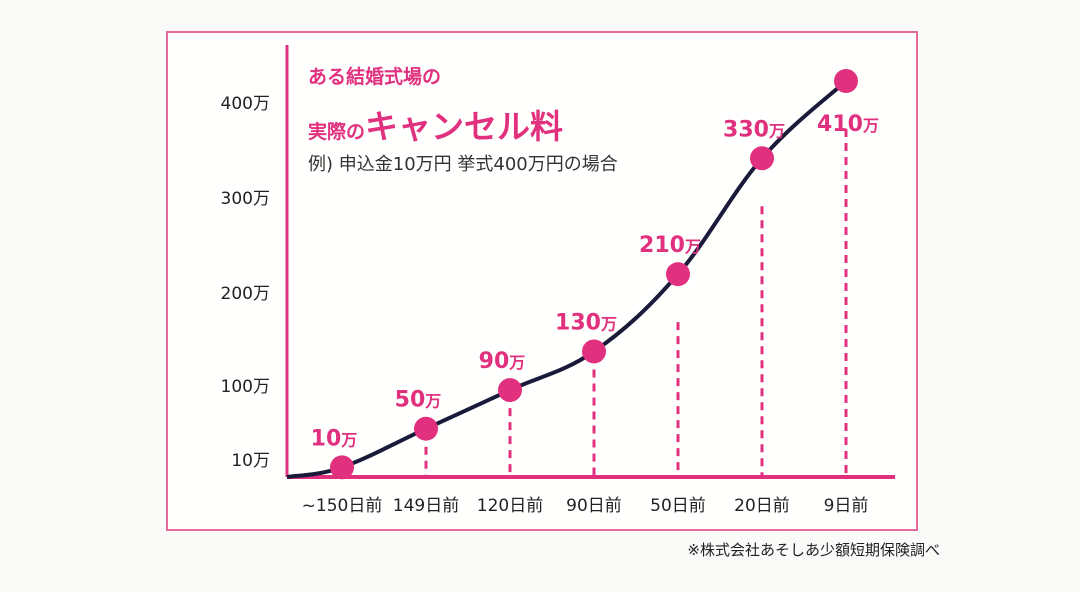 This screenshot has height=592, width=1080. I want to click on y-tick-label: 400万, so click(245, 104).